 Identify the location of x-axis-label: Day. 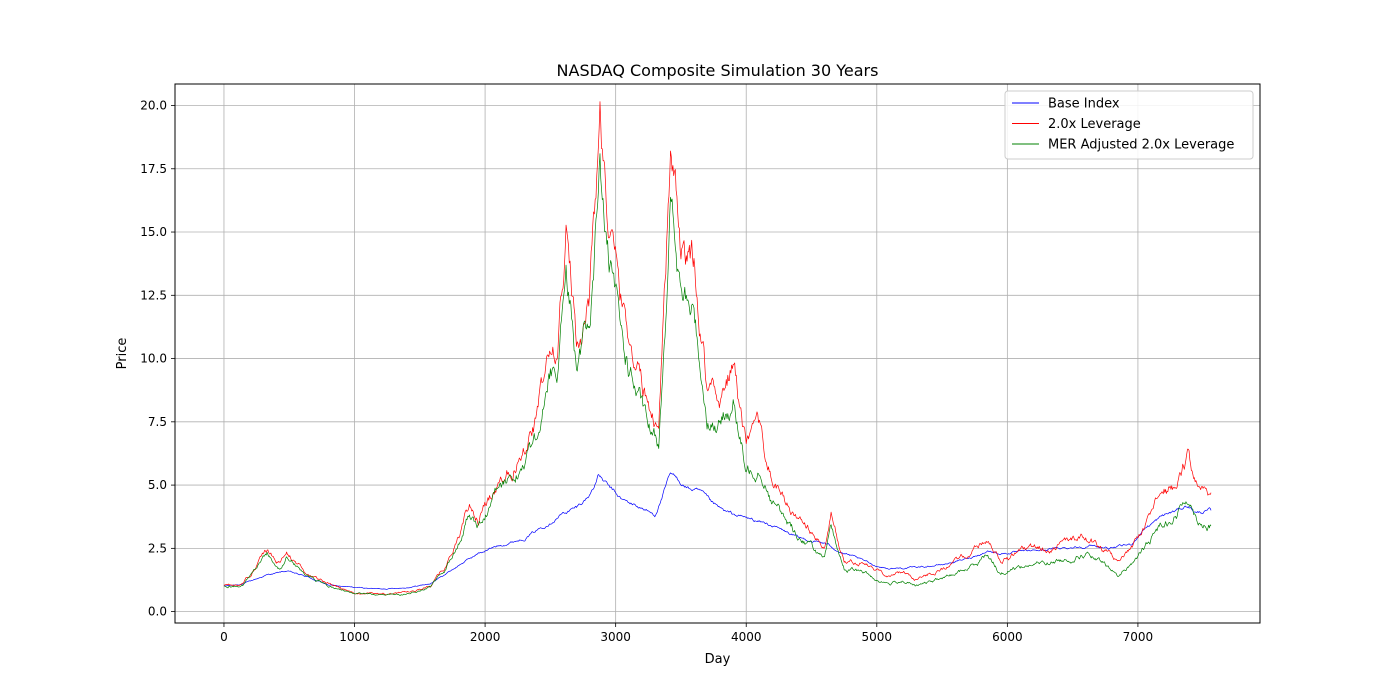
(718, 659).